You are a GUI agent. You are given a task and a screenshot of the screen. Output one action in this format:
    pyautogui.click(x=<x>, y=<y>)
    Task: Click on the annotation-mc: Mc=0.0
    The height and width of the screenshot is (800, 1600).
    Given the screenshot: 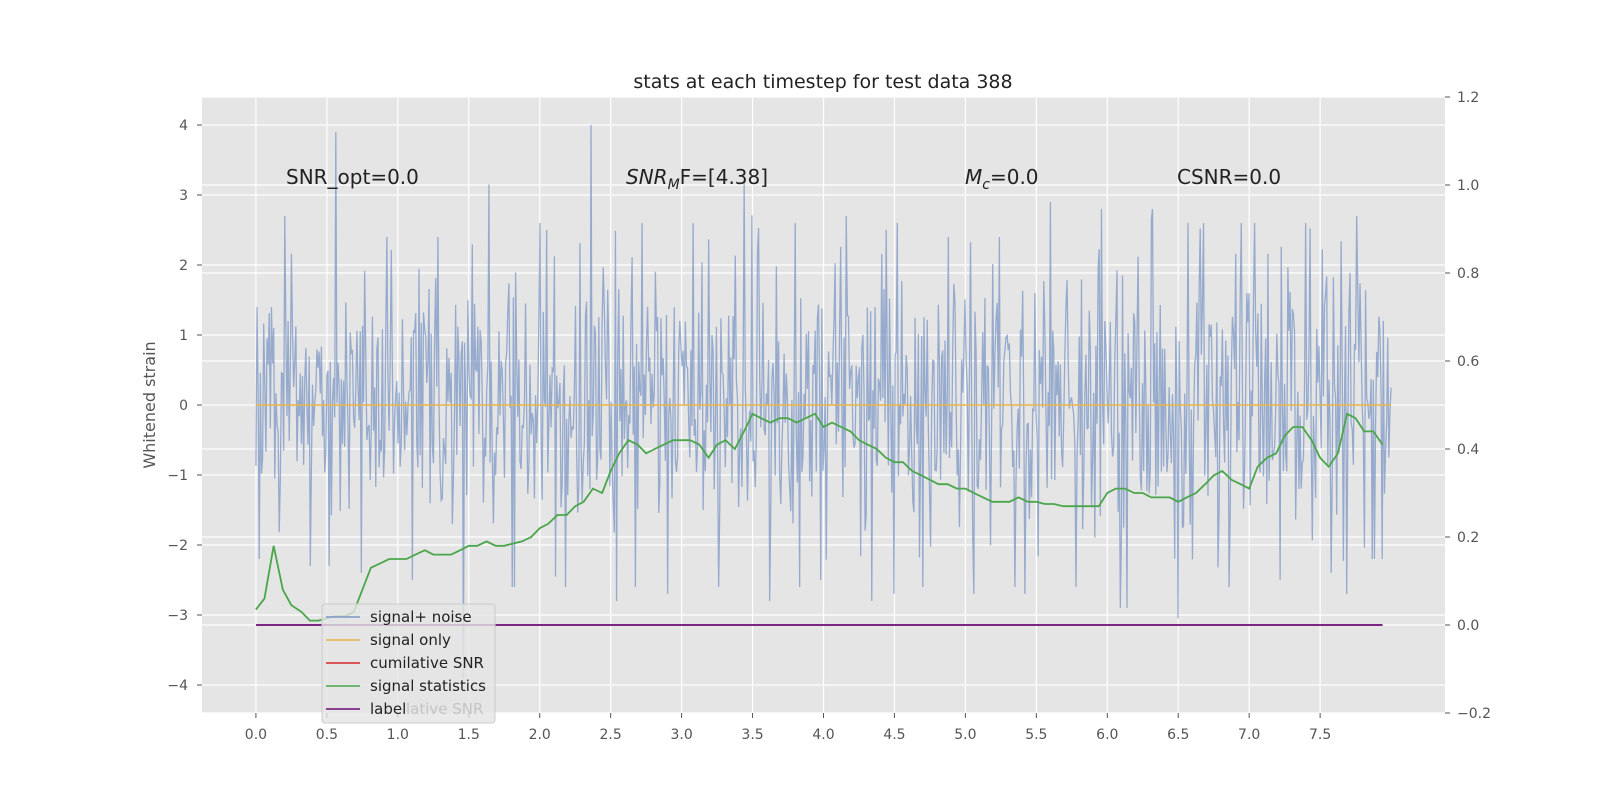 What is the action you would take?
    pyautogui.click(x=1002, y=179)
    